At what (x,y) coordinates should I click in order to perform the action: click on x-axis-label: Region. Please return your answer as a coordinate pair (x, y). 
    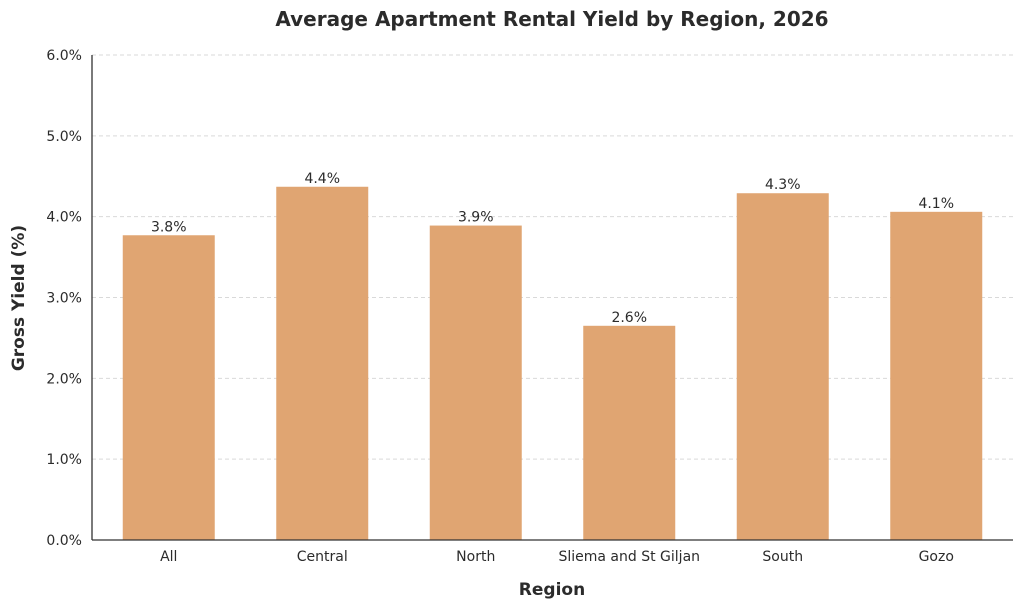
    Looking at the image, I should click on (552, 590).